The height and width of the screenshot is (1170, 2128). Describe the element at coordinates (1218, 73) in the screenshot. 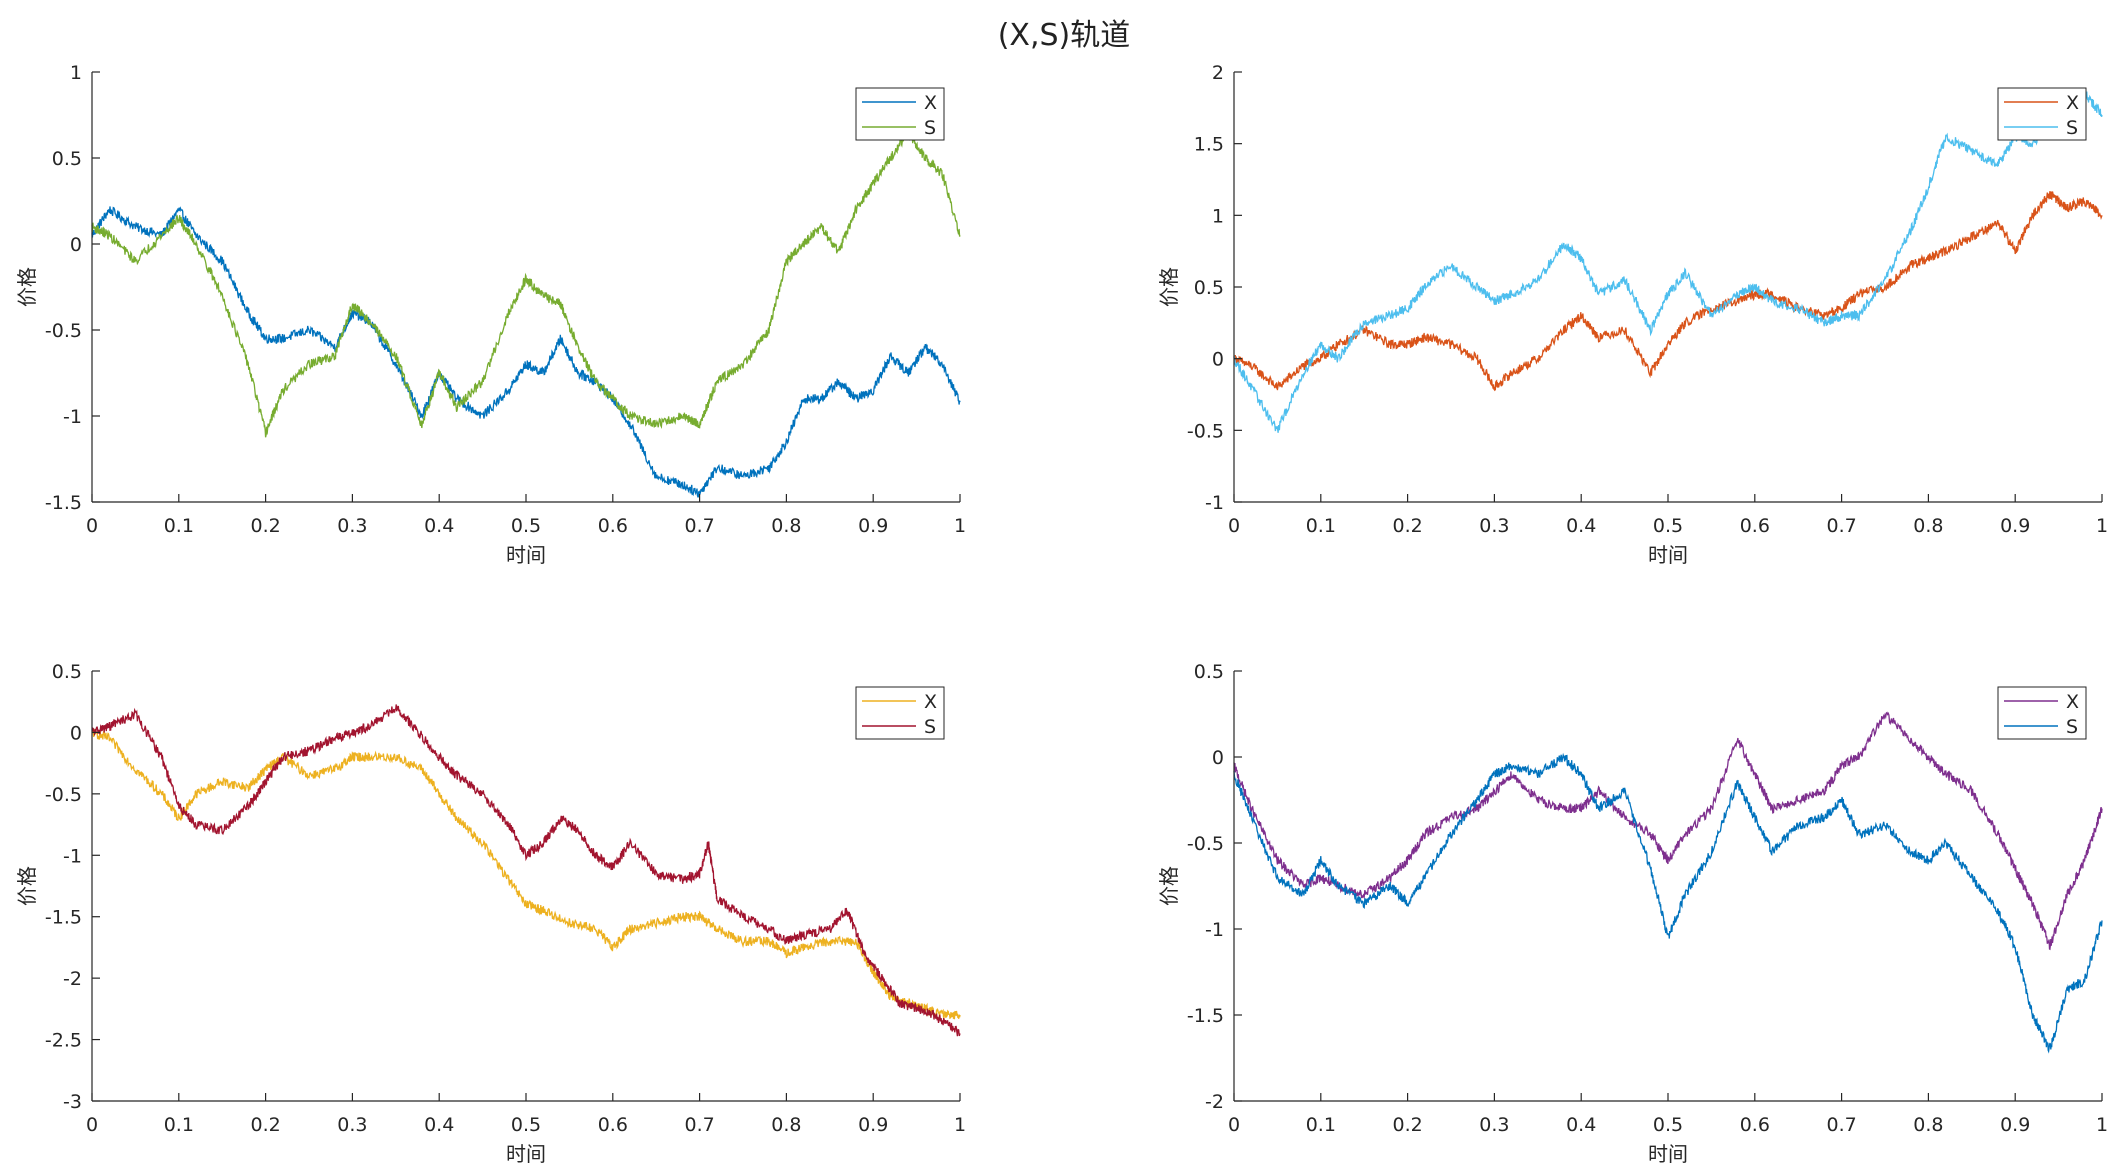

I see `y-tick-label: 2` at that location.